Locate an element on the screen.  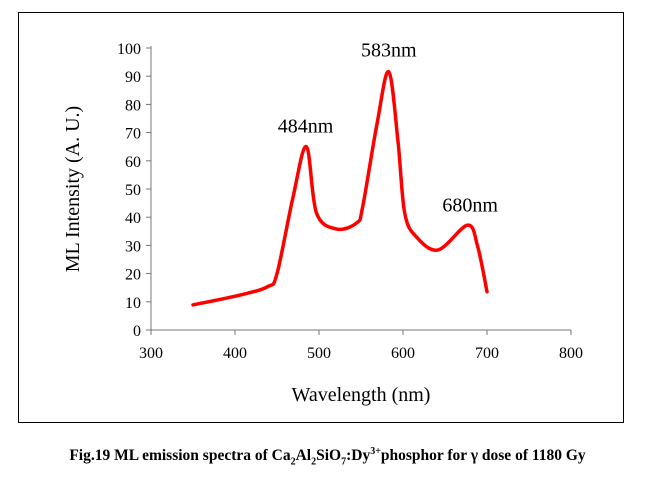
y-tick-label: 30 is located at coordinates (133, 246).